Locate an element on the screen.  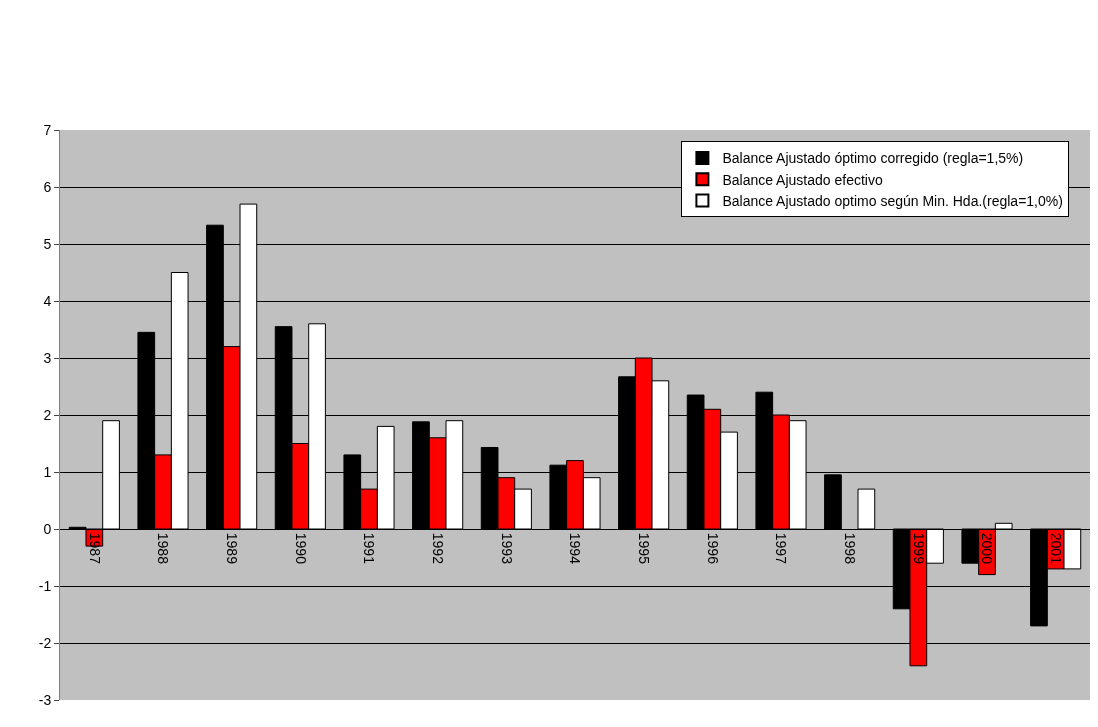
y-tick-label: -1 is located at coordinates (45, 585).